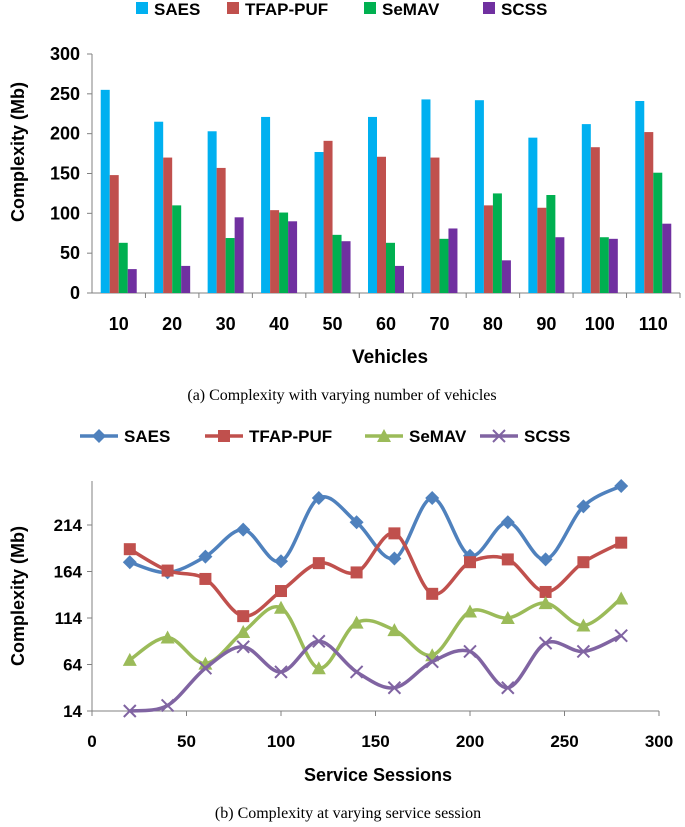 Image resolution: width=685 pixels, height=827 pixels. What do you see at coordinates (546, 324) in the screenshot?
I see `bar-x-tick-label: 90` at bounding box center [546, 324].